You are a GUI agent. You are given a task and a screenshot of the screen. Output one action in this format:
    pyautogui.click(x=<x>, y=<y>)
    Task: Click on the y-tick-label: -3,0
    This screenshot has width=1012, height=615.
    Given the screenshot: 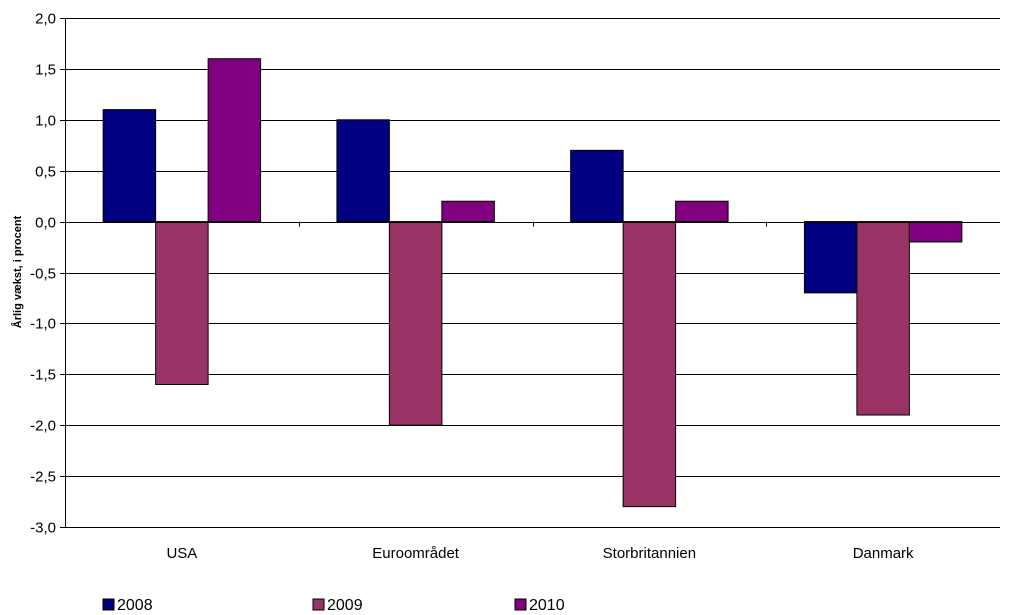 What is the action you would take?
    pyautogui.click(x=43, y=528)
    